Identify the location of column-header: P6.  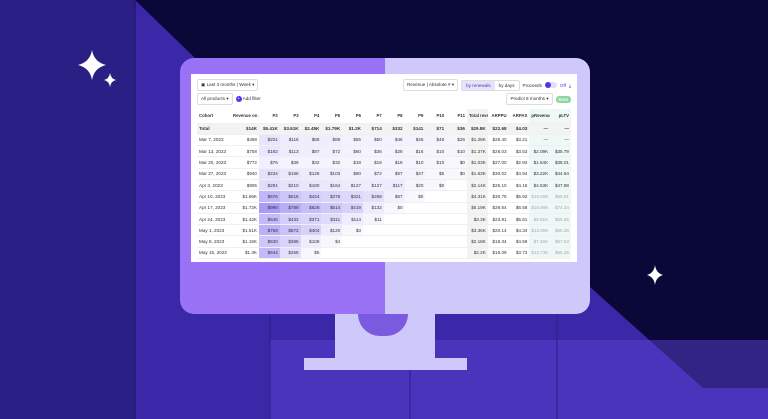
(352, 116).